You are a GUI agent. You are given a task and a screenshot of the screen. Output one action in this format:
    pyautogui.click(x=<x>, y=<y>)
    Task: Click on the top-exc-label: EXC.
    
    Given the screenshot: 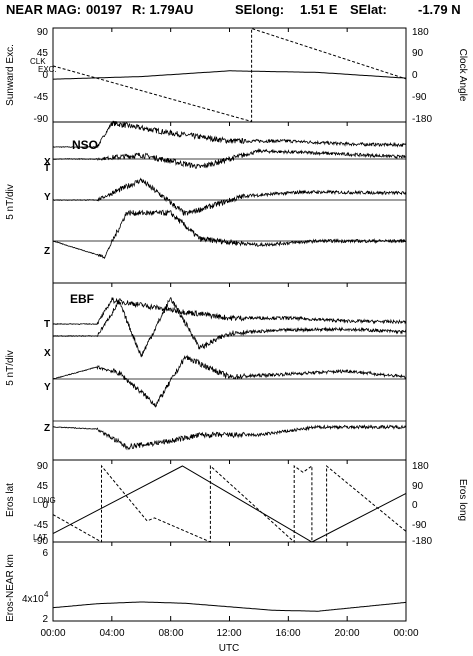 What is the action you would take?
    pyautogui.click(x=47, y=69)
    